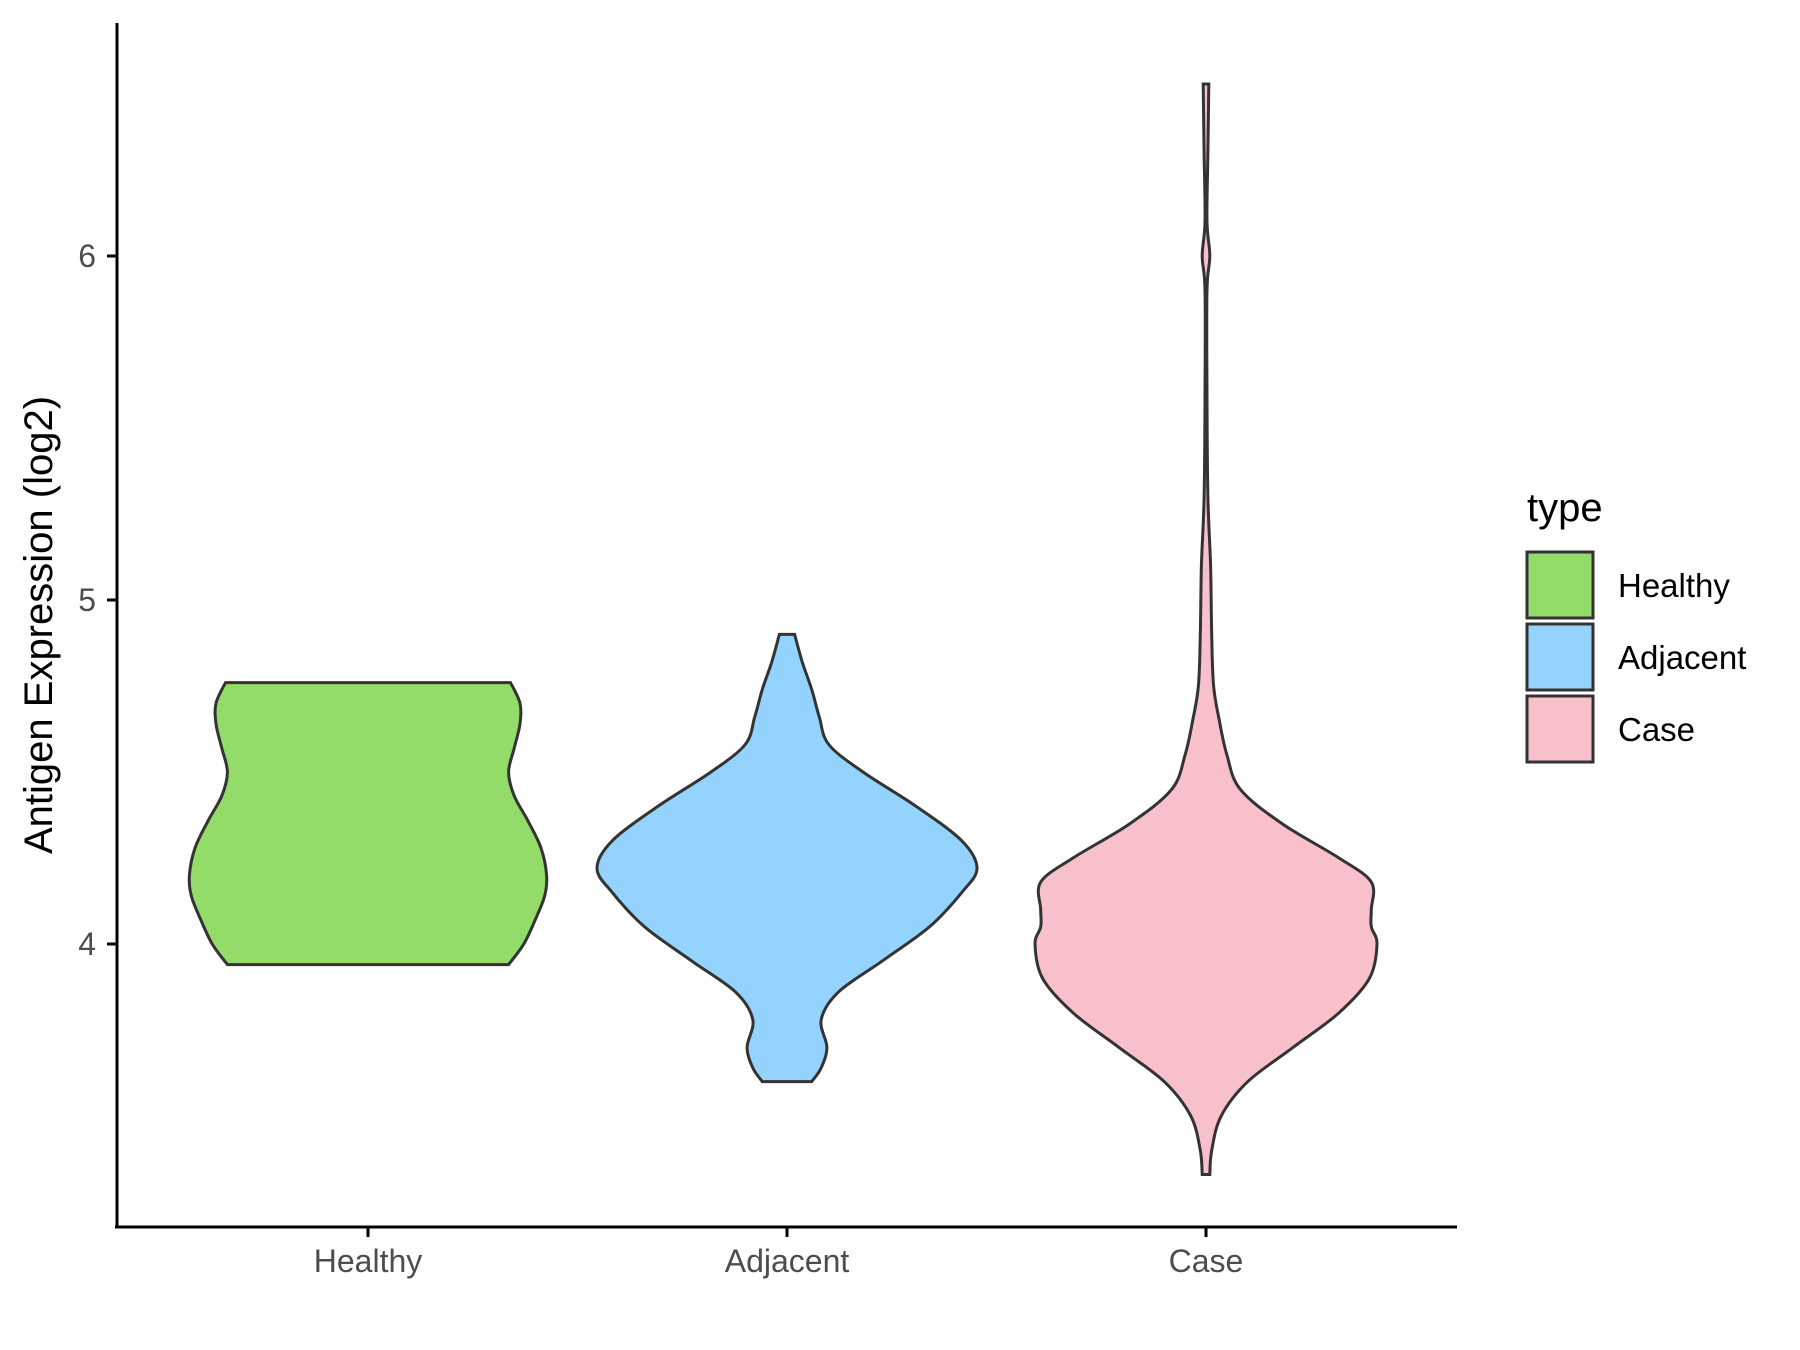 This screenshot has width=1800, height=1350. Describe the element at coordinates (1635, 625) in the screenshot. I see `legend: type Healthy Adjacent Case` at that location.